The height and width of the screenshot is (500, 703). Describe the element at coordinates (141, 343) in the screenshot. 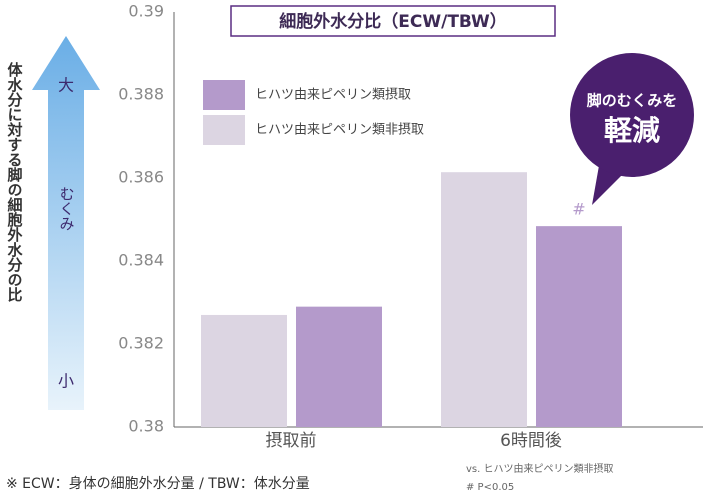

I see `y-tick-label: 0.382` at that location.